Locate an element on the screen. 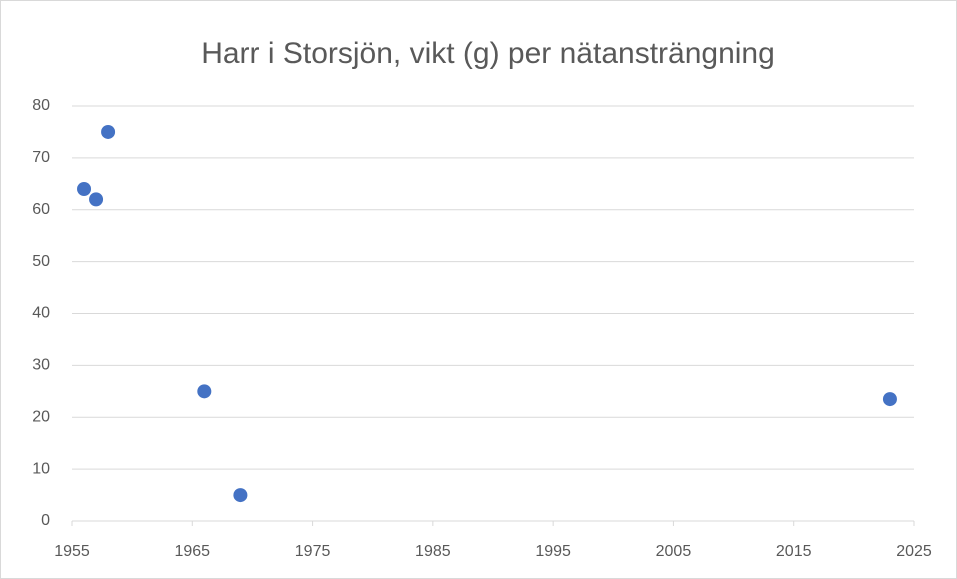  y-tick-label: 40 is located at coordinates (41, 313).